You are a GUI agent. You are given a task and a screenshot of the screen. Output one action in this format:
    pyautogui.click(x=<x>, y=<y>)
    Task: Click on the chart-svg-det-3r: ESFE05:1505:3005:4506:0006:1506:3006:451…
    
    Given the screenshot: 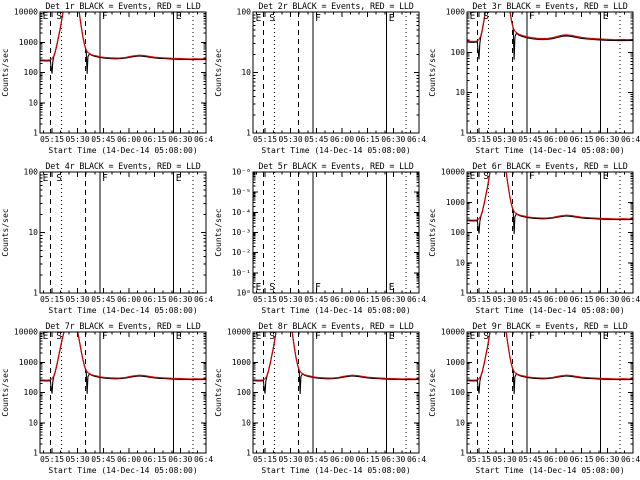 What is the action you would take?
    pyautogui.click(x=534, y=78)
    